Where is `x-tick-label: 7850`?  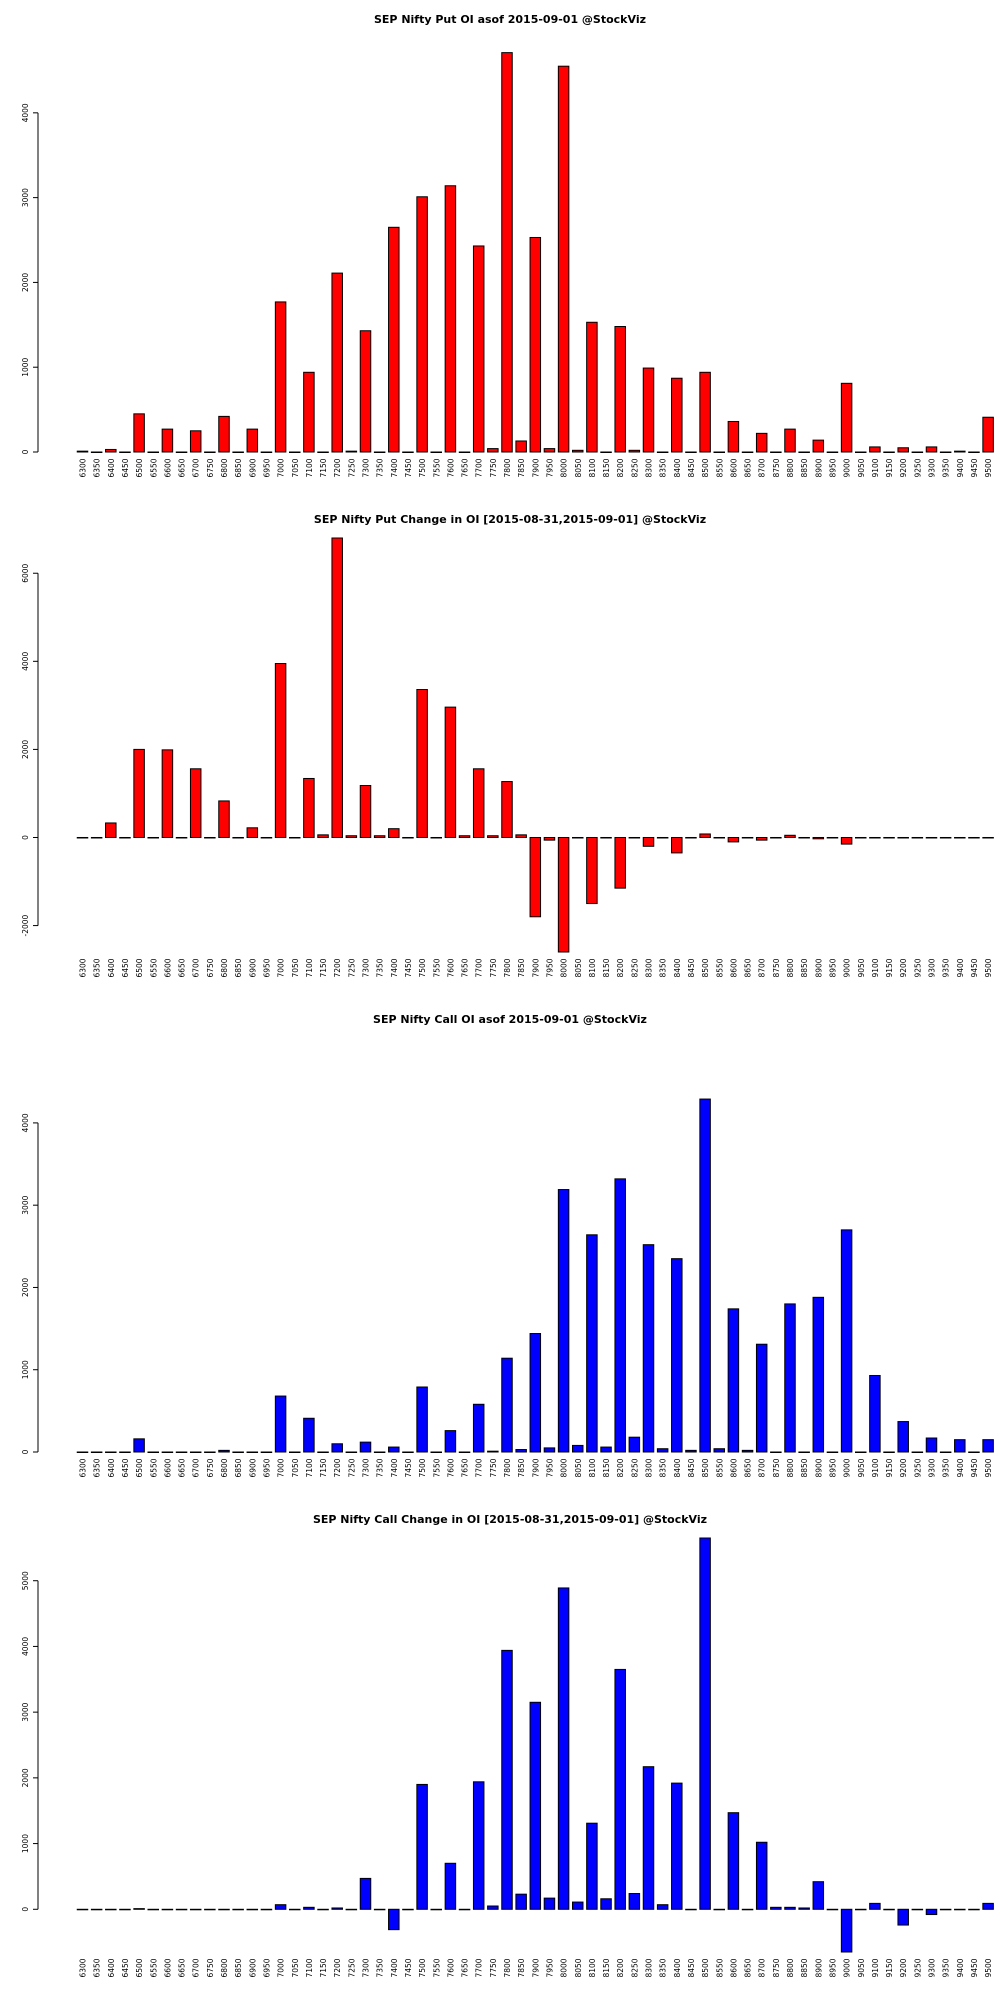 x-tick-label: 7850 is located at coordinates (521, 967).